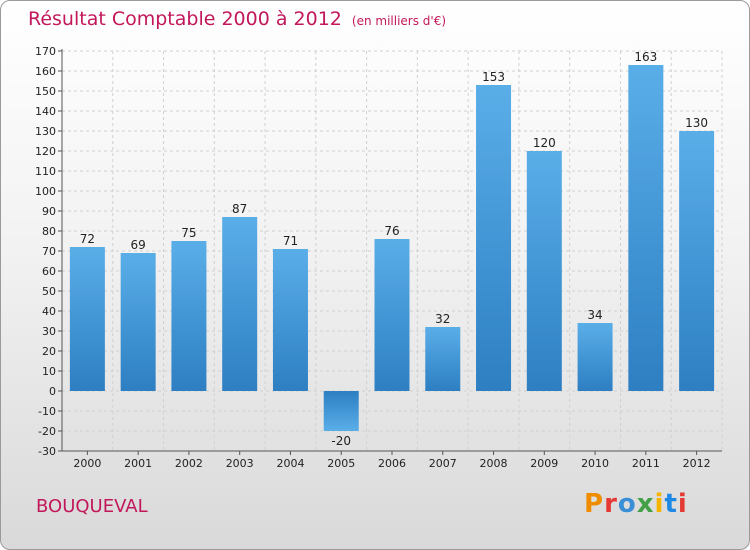  I want to click on value-label-2004: 71, so click(290, 241).